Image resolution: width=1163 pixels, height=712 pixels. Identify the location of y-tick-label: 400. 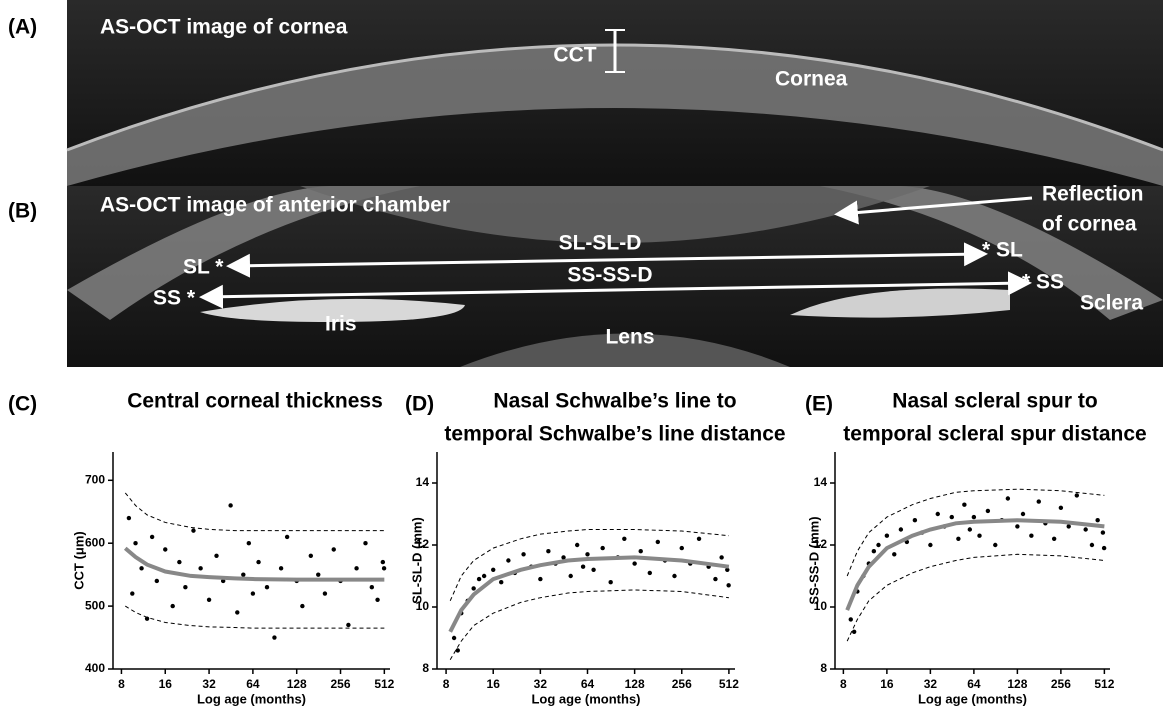
(95, 668).